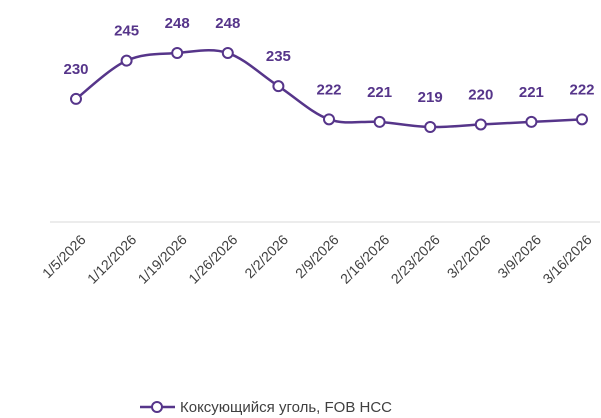 The height and width of the screenshot is (418, 601). What do you see at coordinates (112, 259) in the screenshot?
I see `x-tick-label: 1/12/2026` at bounding box center [112, 259].